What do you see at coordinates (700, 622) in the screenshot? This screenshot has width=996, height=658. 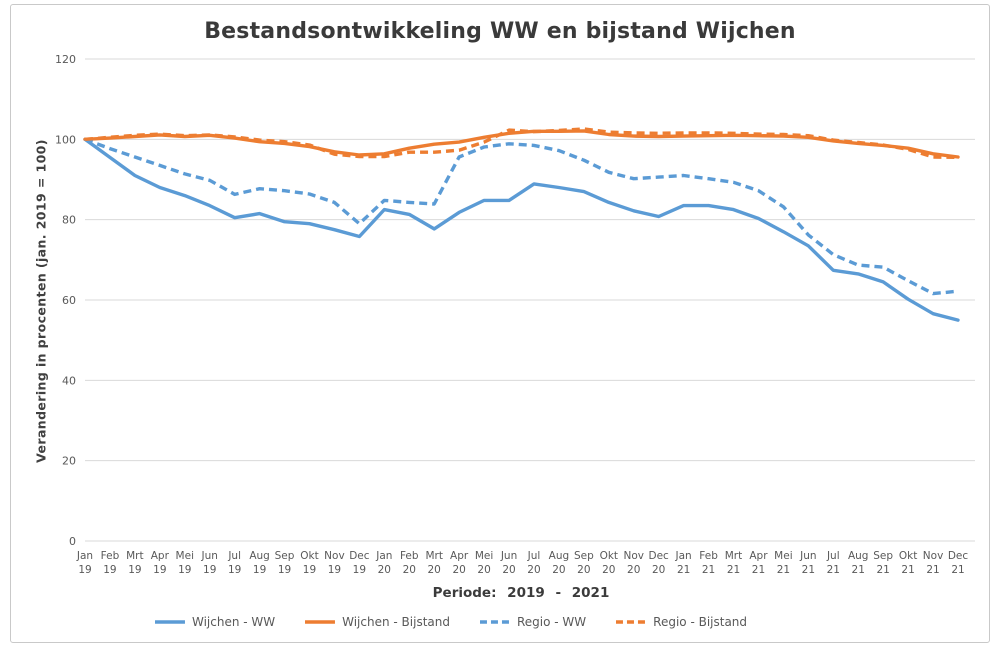 I see `legend-label: Regio - Bijstand` at bounding box center [700, 622].